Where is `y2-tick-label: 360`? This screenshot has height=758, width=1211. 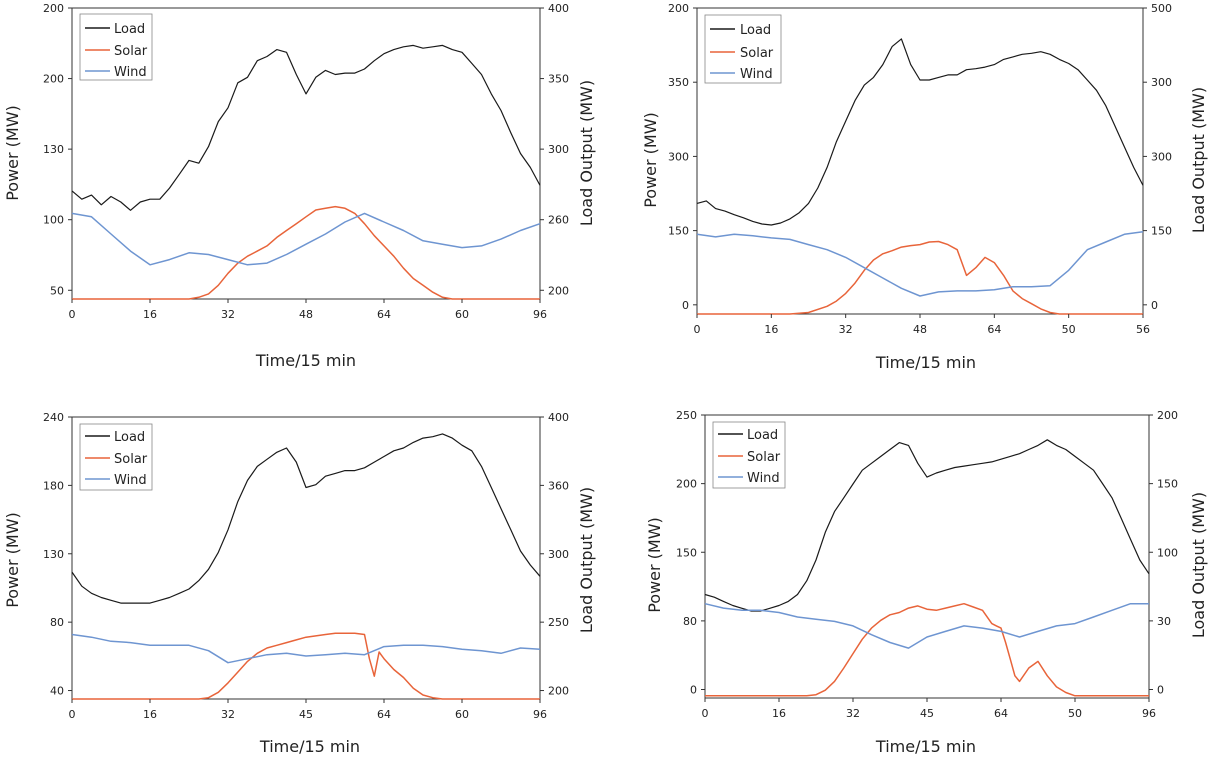 y2-tick-label: 360 is located at coordinates (558, 485).